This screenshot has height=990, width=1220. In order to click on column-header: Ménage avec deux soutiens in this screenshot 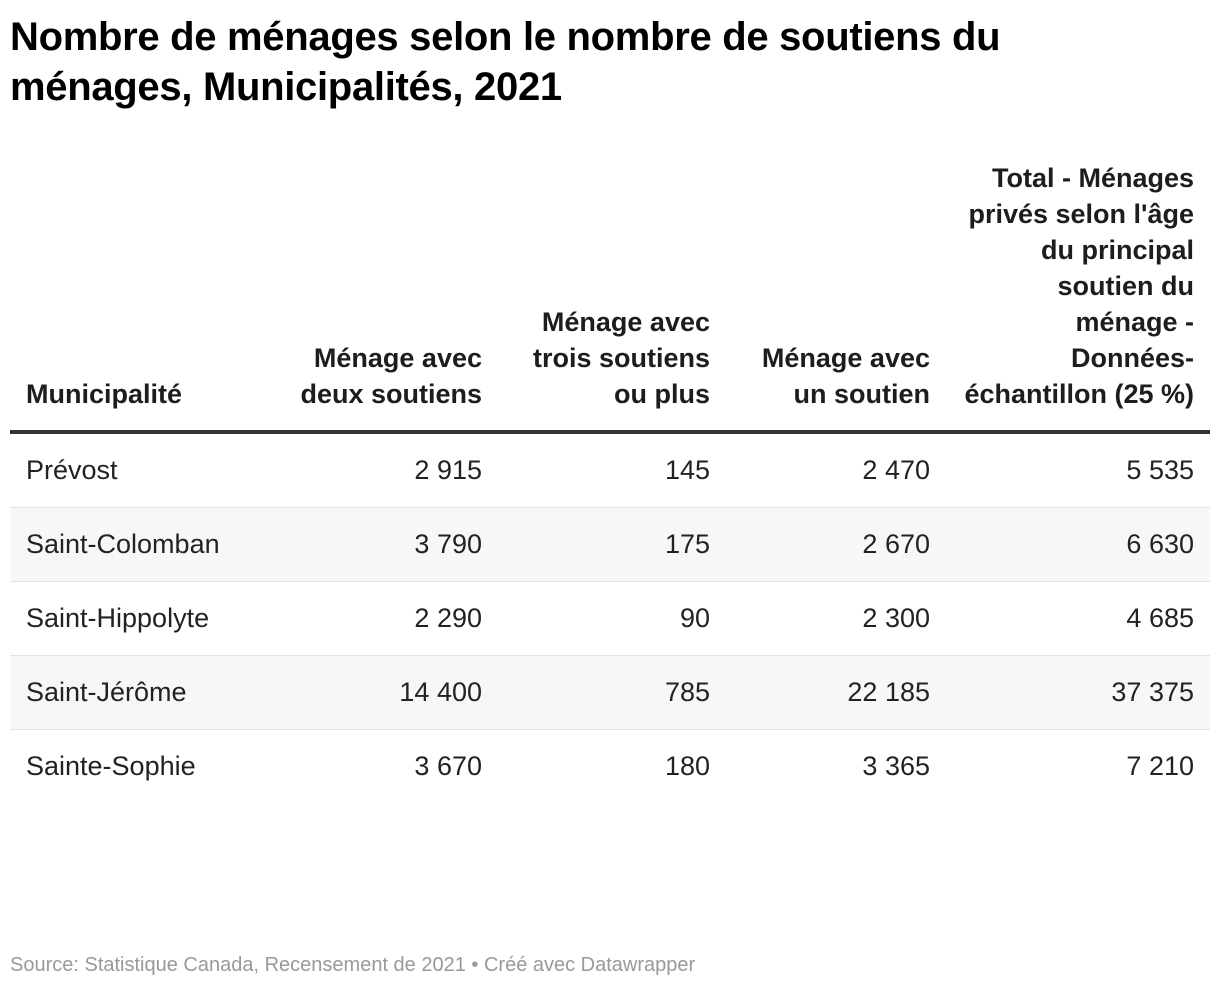, I will do `click(384, 297)`.